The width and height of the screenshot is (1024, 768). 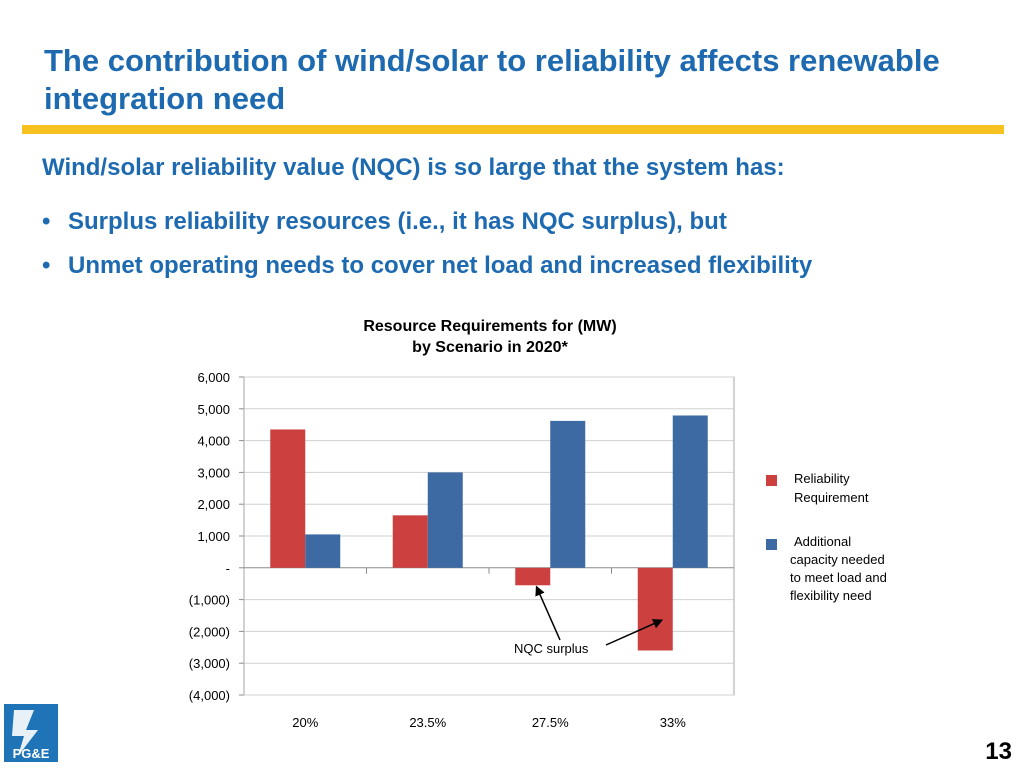 What do you see at coordinates (998, 751) in the screenshot?
I see `page-number: 13` at bounding box center [998, 751].